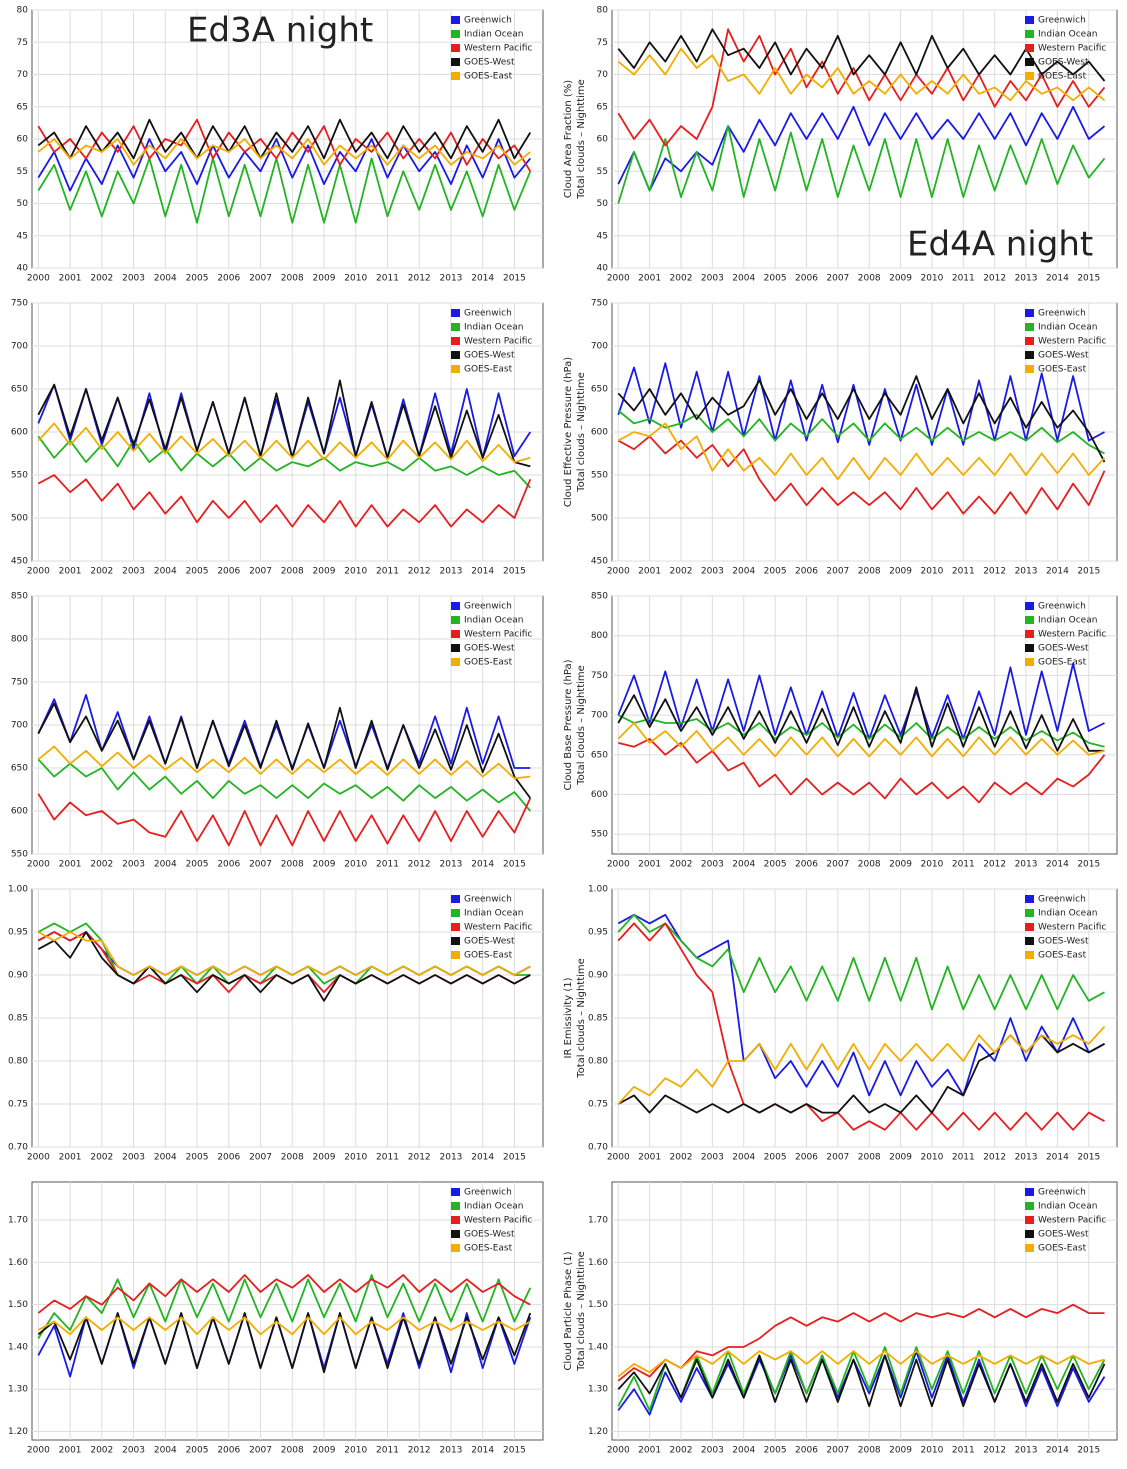  Describe the element at coordinates (18, 1305) in the screenshot. I see `y-tick-label: 1.50` at that location.